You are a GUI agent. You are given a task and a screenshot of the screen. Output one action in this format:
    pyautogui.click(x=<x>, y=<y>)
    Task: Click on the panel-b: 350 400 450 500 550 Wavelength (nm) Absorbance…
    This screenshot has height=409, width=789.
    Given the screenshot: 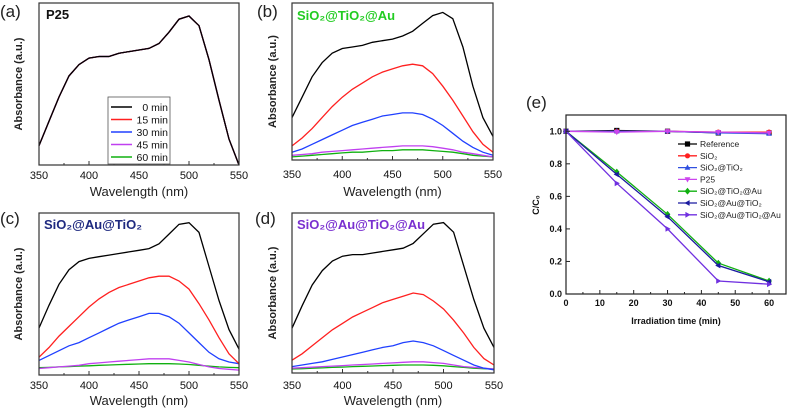 What is the action you would take?
    pyautogui.click(x=379, y=100)
    